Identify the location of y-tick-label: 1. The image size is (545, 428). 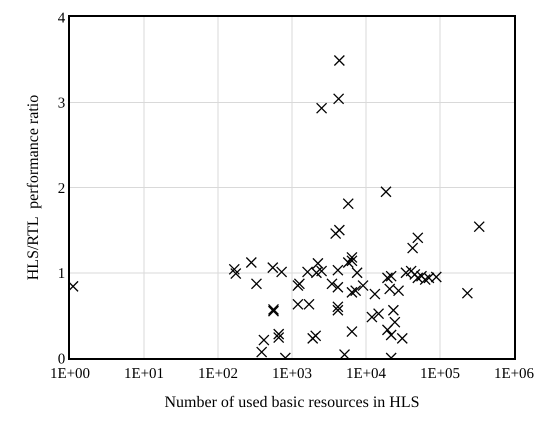
(62, 274).